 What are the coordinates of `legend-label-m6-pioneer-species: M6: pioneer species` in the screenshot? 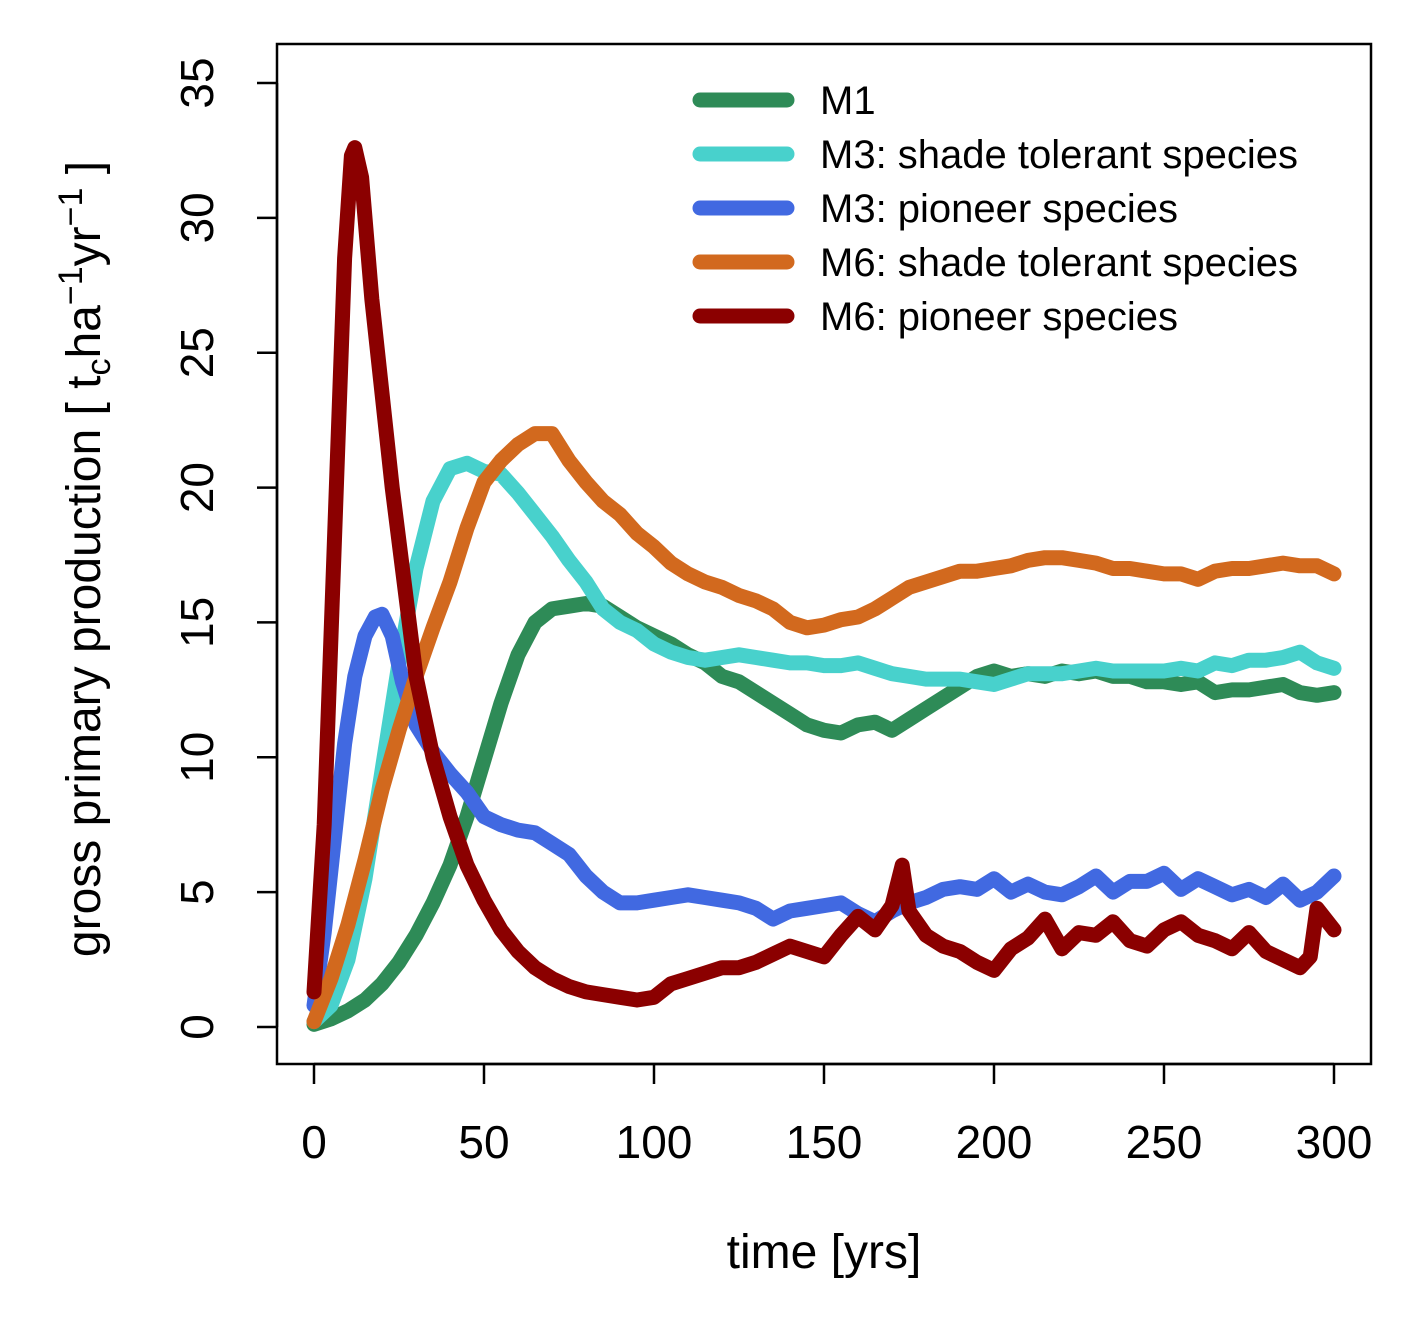 It's located at (999, 317).